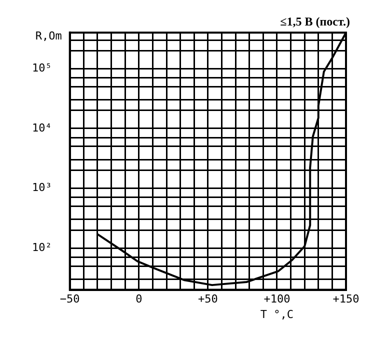  Describe the element at coordinates (139, 299) in the screenshot. I see `x-tick-label: 0` at that location.